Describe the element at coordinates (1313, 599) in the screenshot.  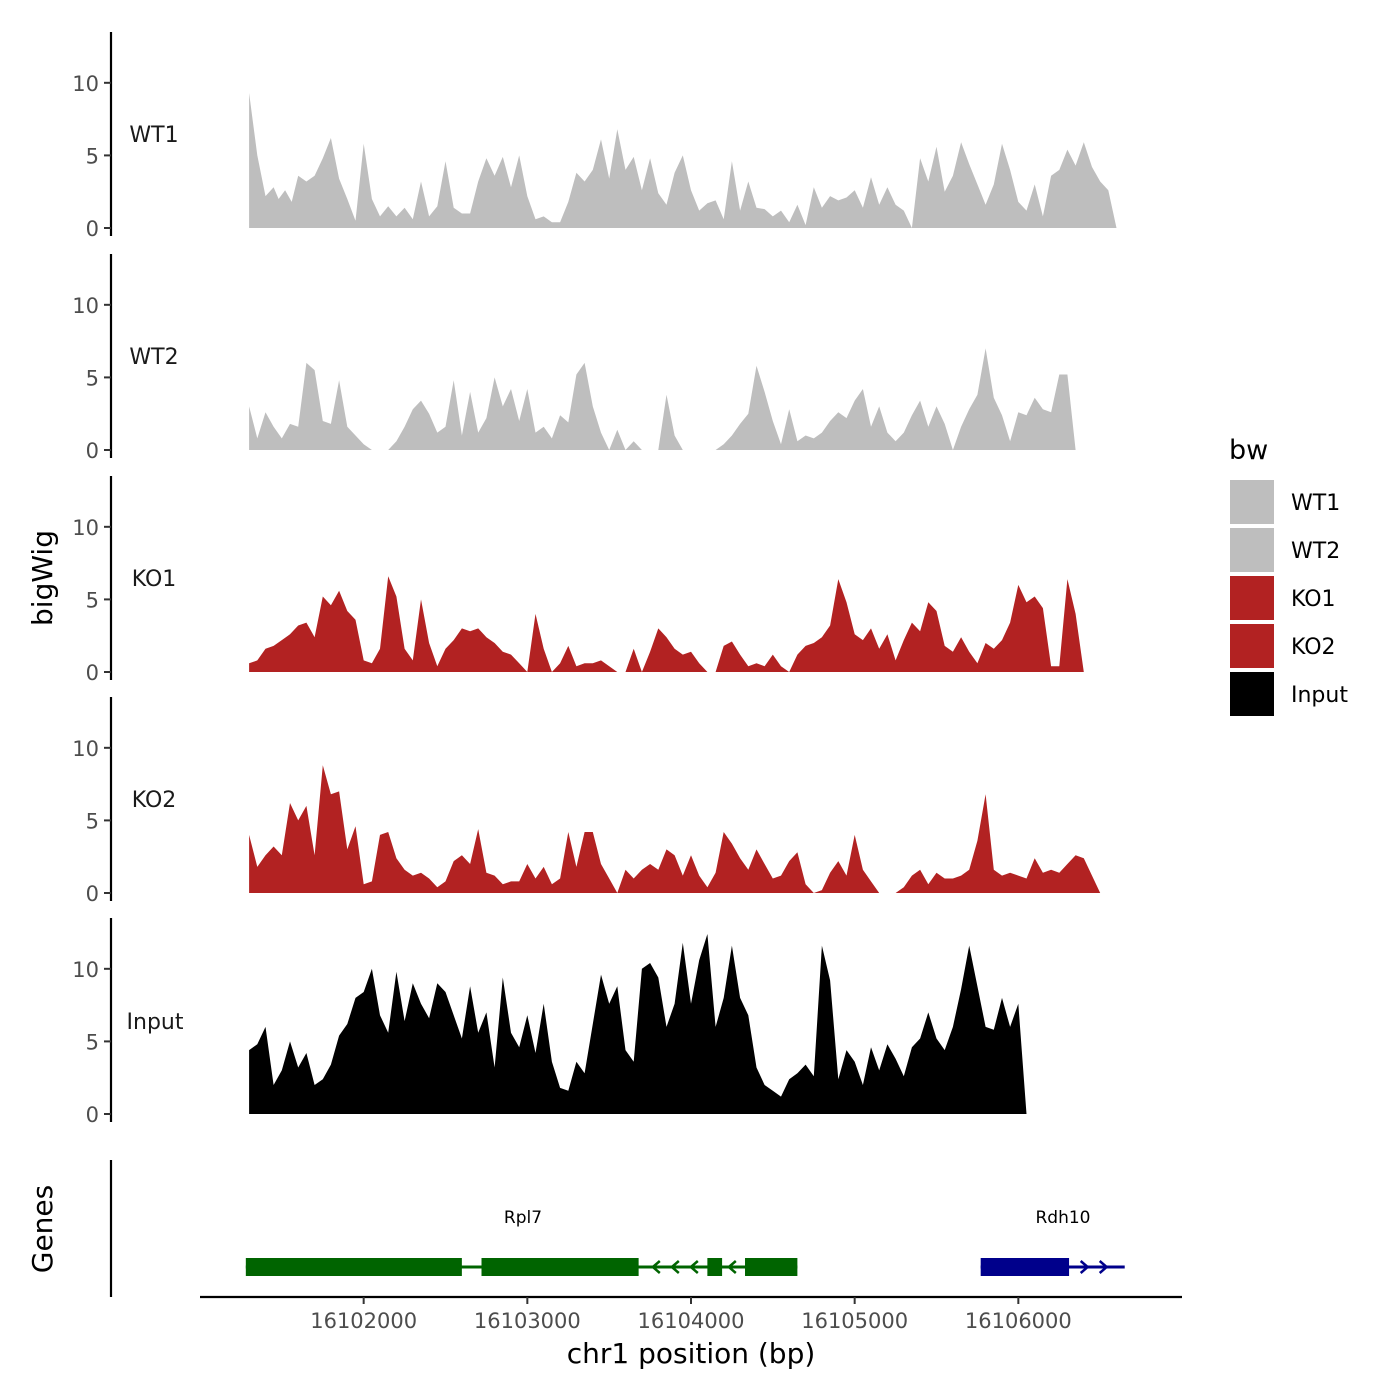
I see `legend-label-ko1: KO1` at that location.